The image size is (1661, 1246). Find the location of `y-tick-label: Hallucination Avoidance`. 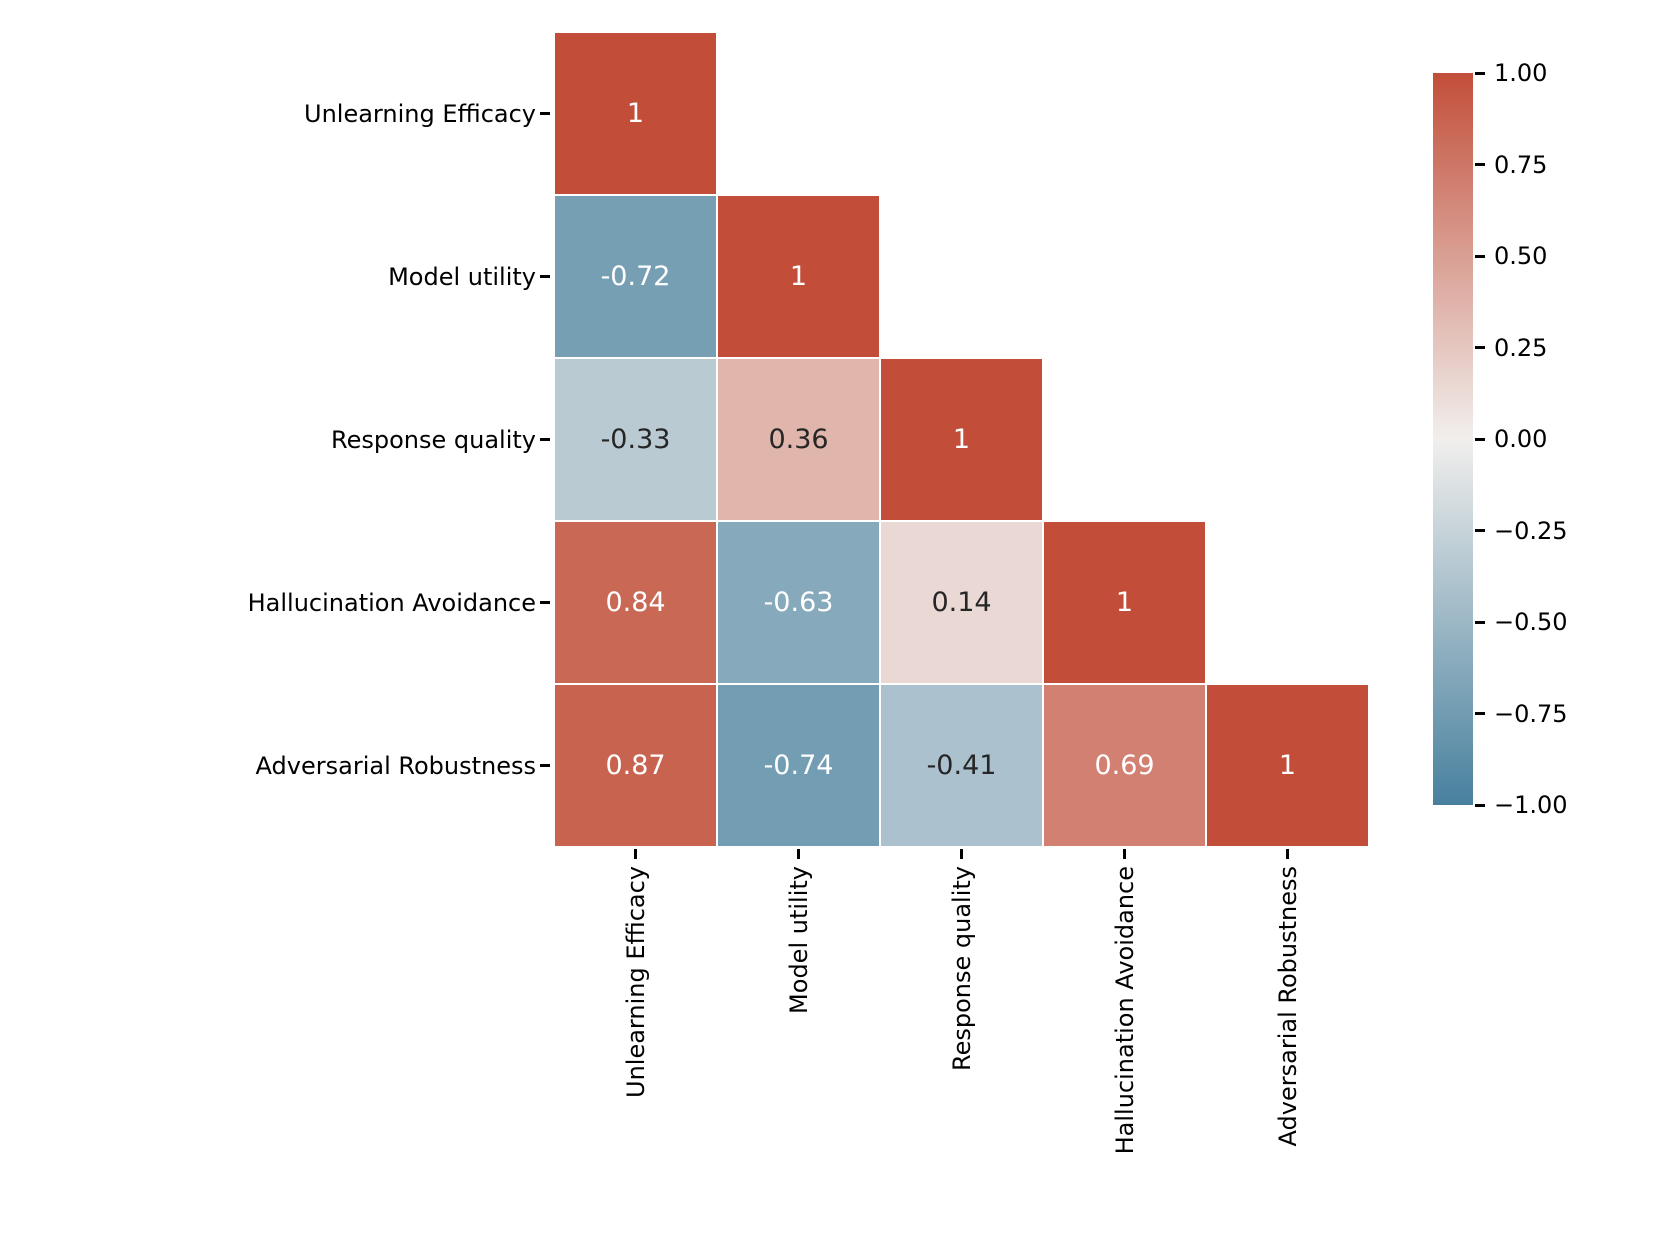

y-tick-label: Hallucination Avoidance is located at coordinates (391, 602).